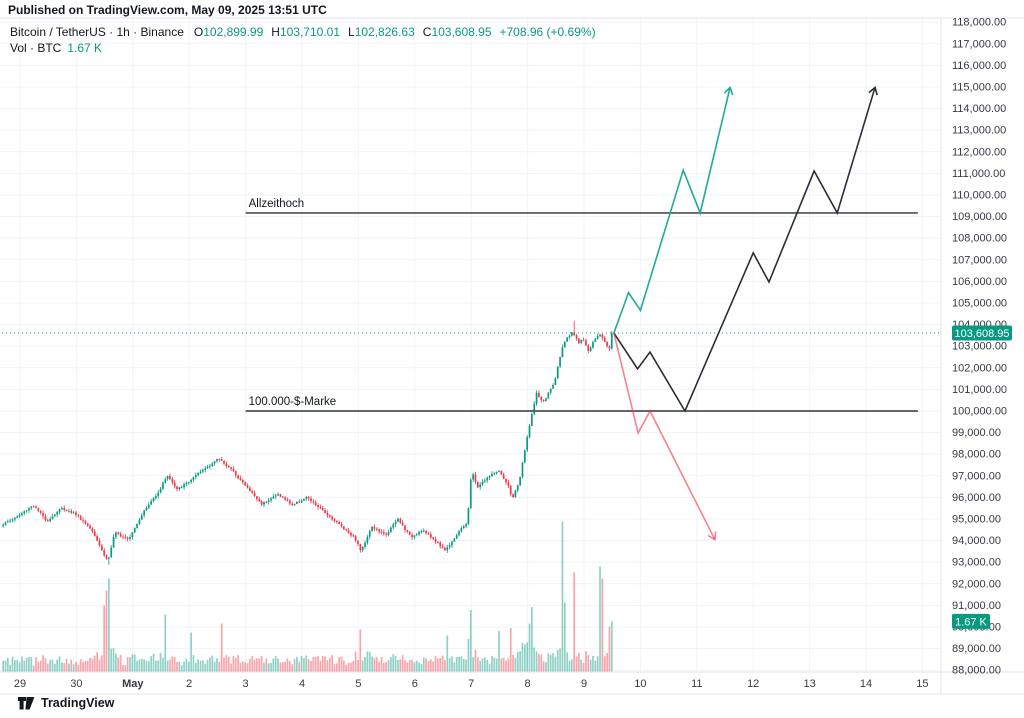  What do you see at coordinates (665, 436) in the screenshot?
I see `bearish-scenario-red` at bounding box center [665, 436].